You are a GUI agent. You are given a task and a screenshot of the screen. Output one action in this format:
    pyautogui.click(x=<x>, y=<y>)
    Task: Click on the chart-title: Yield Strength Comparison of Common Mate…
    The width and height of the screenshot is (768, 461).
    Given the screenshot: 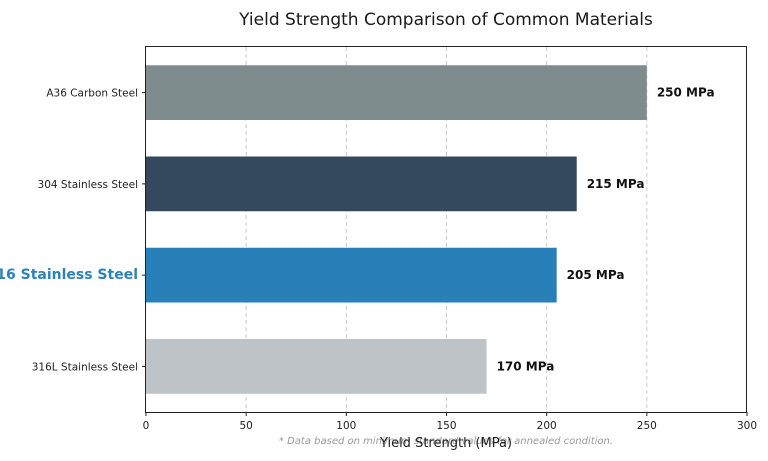 What is the action you would take?
    pyautogui.click(x=445, y=20)
    